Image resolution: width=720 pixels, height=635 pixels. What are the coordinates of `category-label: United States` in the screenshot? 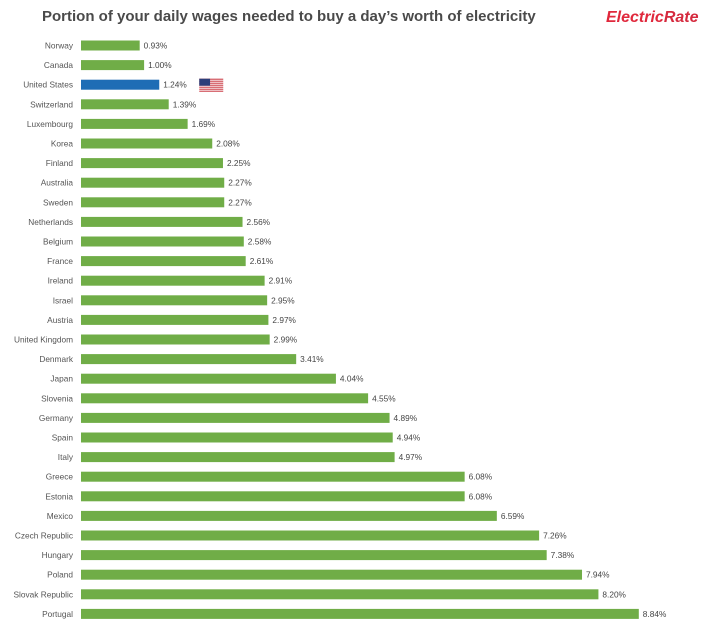 It's located at (48, 85).